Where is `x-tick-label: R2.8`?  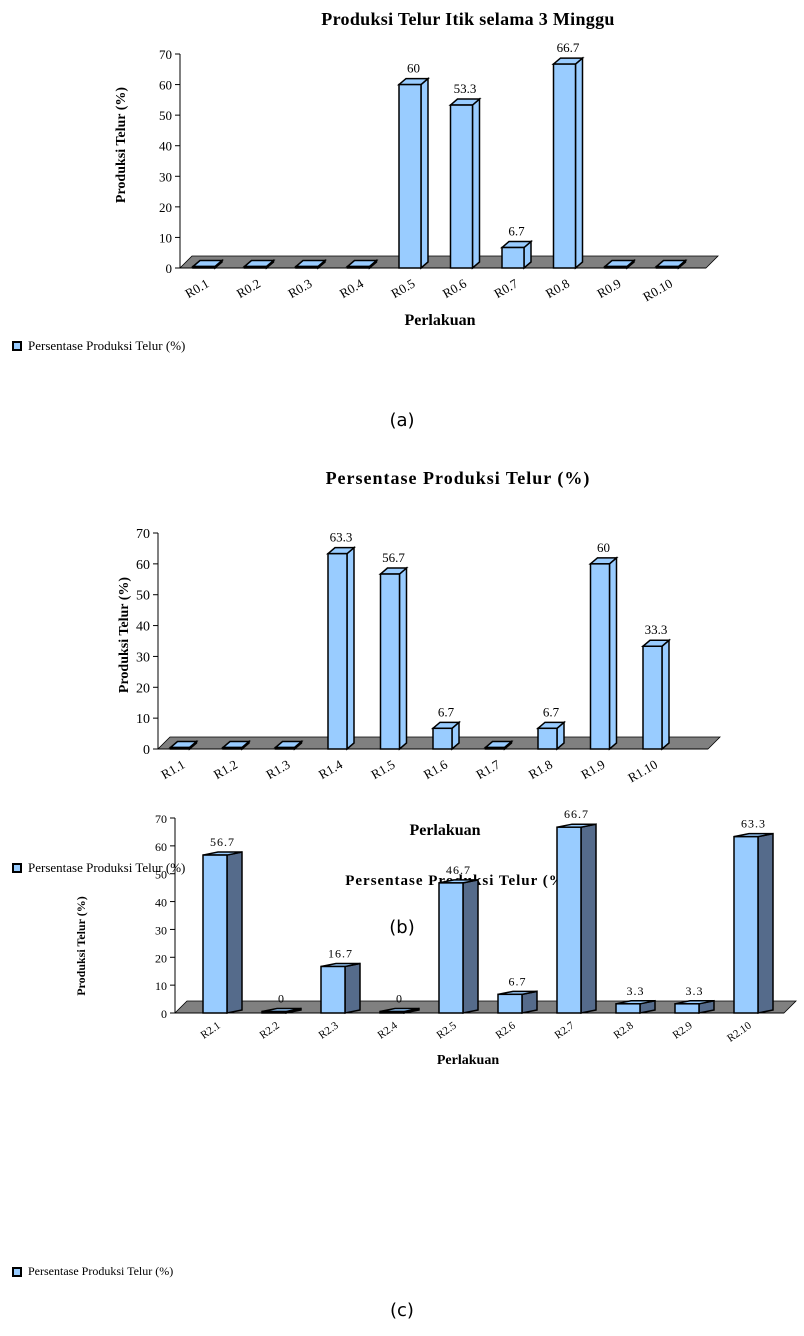
x-tick-label: R2.8 is located at coordinates (624, 1030).